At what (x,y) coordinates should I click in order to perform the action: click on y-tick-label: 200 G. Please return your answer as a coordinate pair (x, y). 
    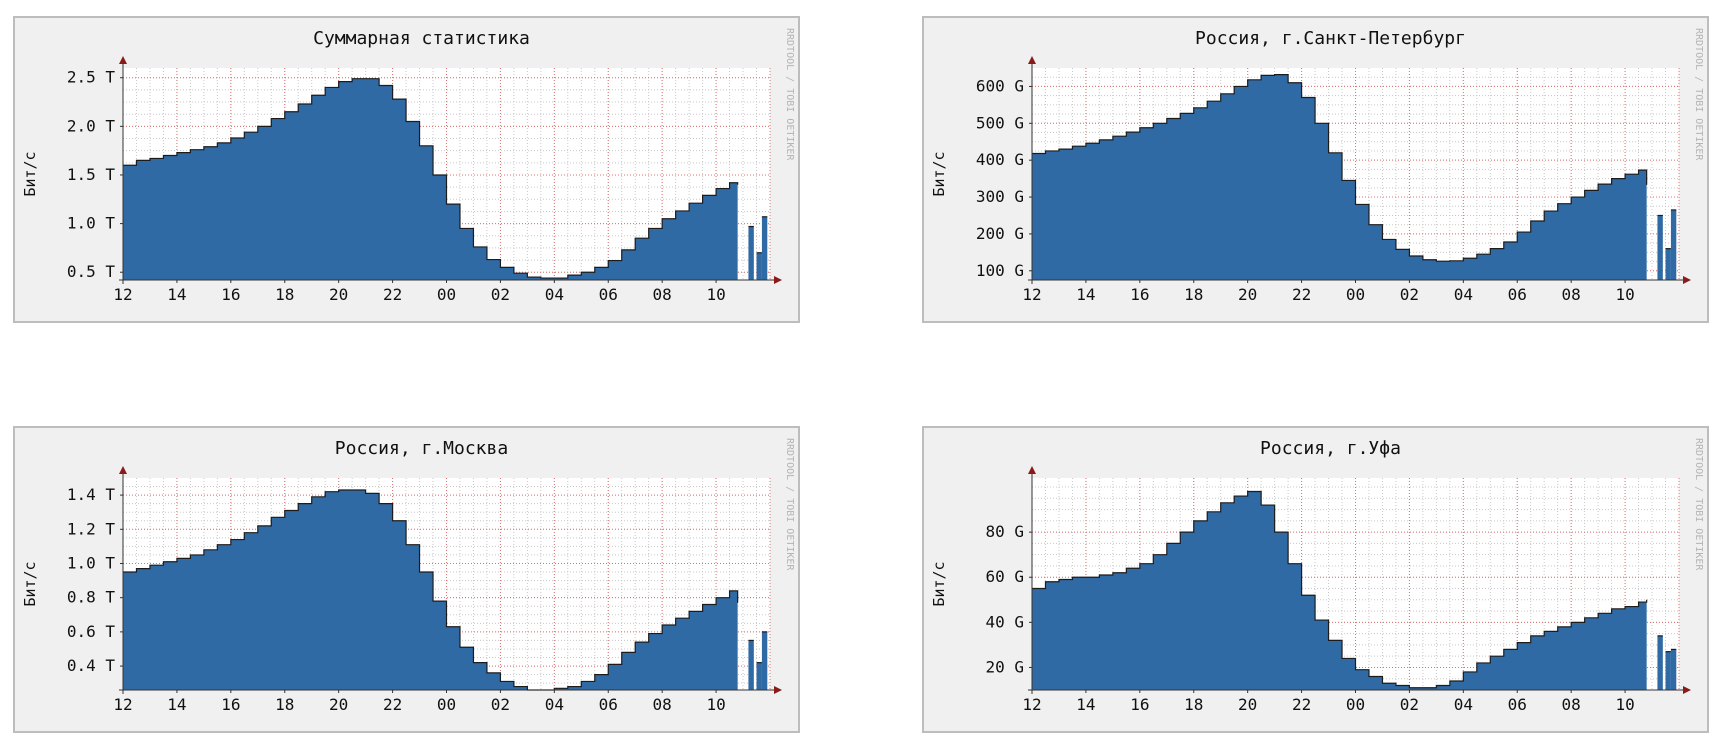
    Looking at the image, I should click on (1000, 233).